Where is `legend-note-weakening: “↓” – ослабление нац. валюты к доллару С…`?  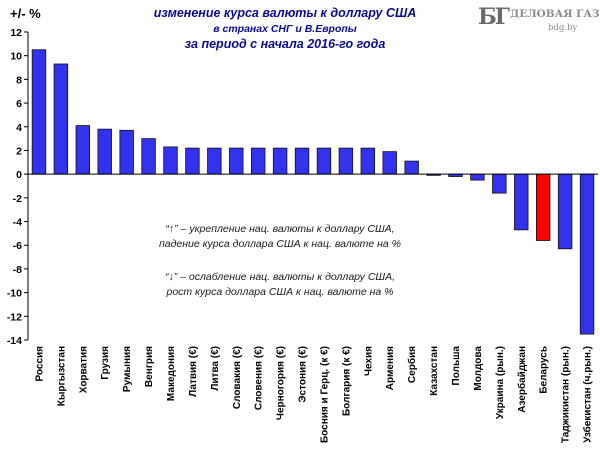
legend-note-weakening: “↓” – ослабление нац. валюты к доллару С… is located at coordinates (280, 285).